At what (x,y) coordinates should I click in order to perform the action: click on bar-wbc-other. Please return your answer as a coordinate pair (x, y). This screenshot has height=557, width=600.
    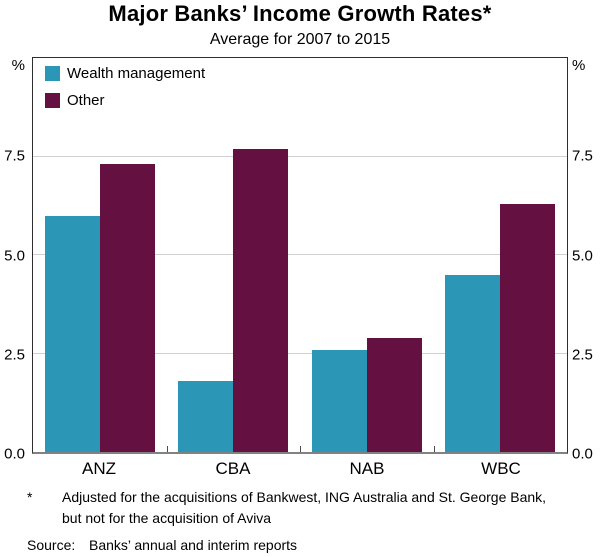
    Looking at the image, I should click on (528, 327).